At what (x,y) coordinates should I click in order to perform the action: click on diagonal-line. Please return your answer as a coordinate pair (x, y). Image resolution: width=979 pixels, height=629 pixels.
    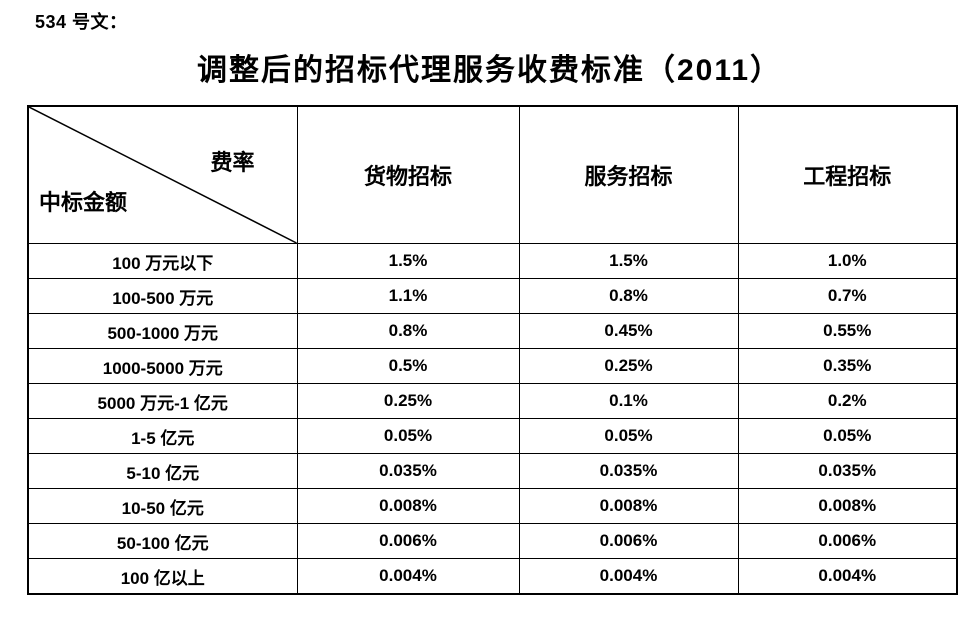
    Looking at the image, I should click on (163, 175).